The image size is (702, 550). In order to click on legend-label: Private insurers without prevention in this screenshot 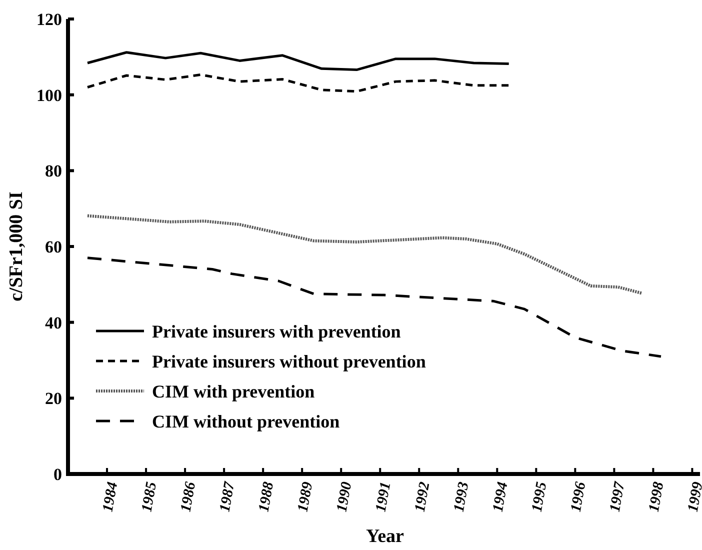, I will do `click(289, 361)`.